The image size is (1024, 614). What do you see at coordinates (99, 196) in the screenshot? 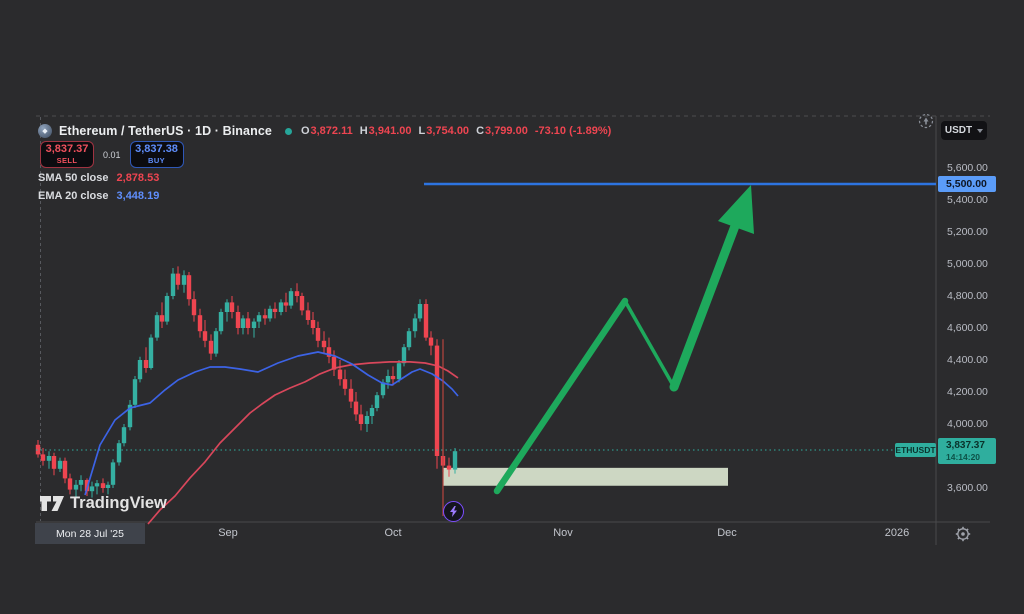
I see `legend-ema20: EMA 20 close 3,448.19` at bounding box center [99, 196].